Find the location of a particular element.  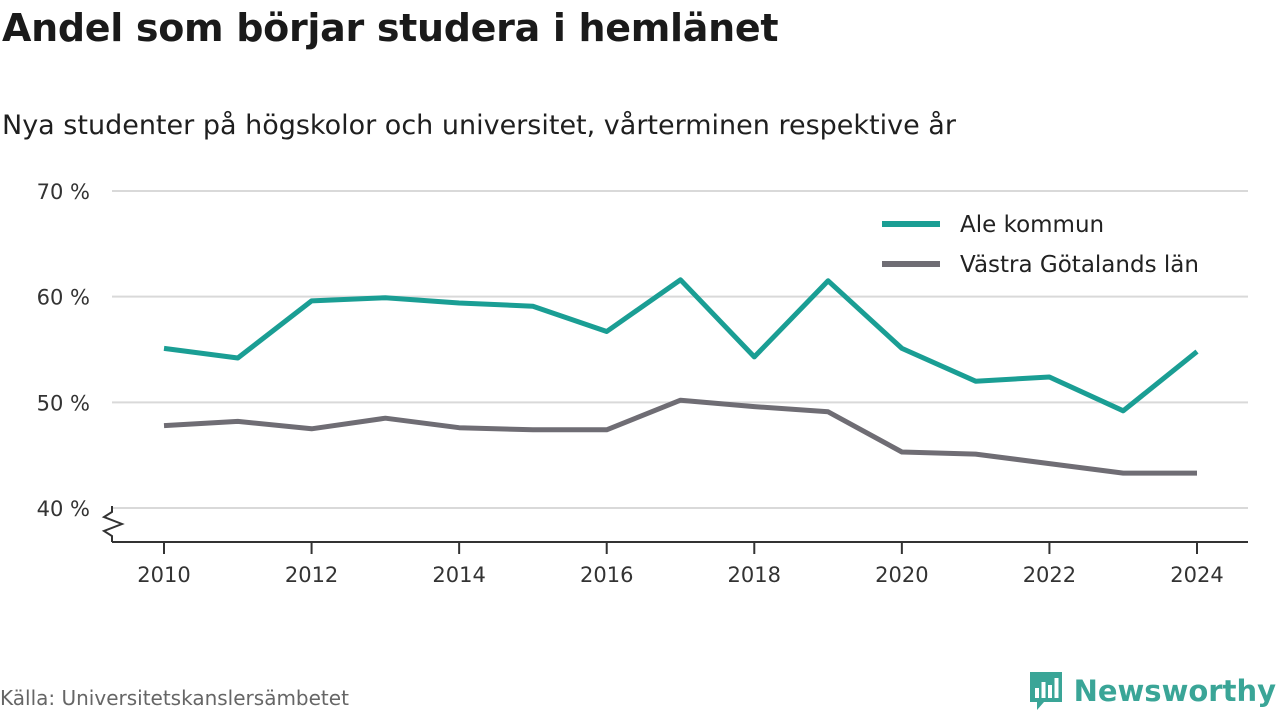

brand: Newsworthy is located at coordinates (1152, 691).